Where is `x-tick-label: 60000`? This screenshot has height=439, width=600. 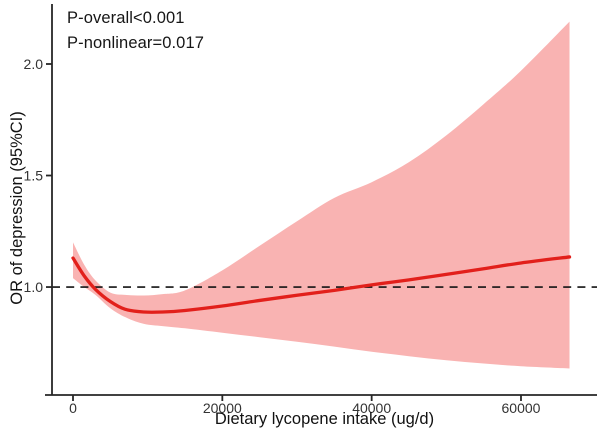
x-tick-label: 60000 is located at coordinates (521, 408).